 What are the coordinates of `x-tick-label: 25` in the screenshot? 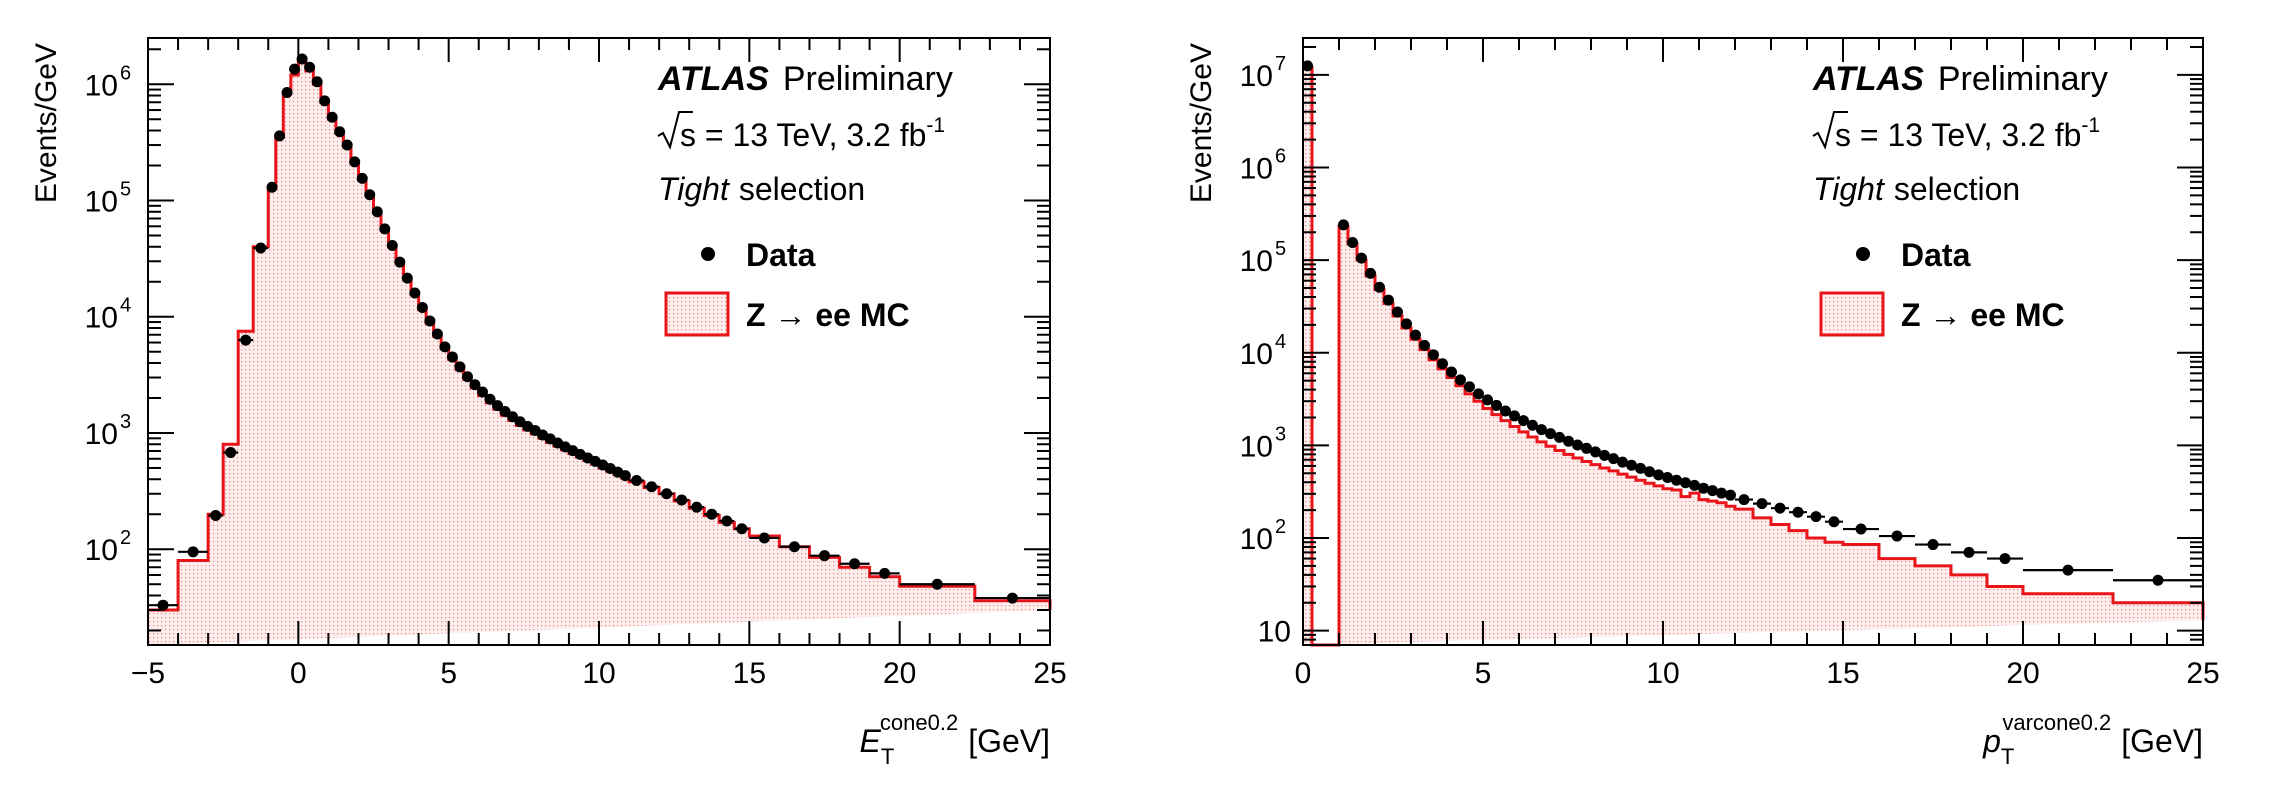 It's located at (1049, 673).